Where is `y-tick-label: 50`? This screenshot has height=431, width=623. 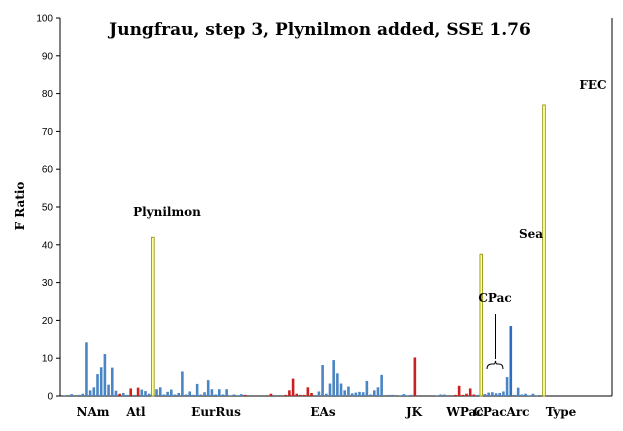
y-tick-label: 50 is located at coordinates (48, 208).